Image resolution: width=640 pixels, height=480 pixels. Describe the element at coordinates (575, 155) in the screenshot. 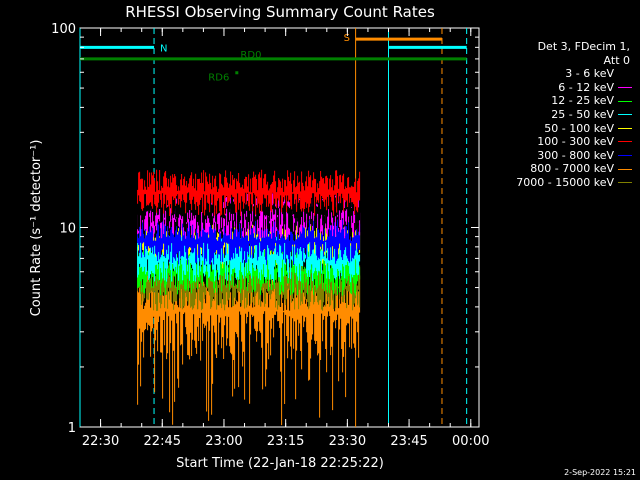

I see `legend-label: 300 - 800 keV` at that location.